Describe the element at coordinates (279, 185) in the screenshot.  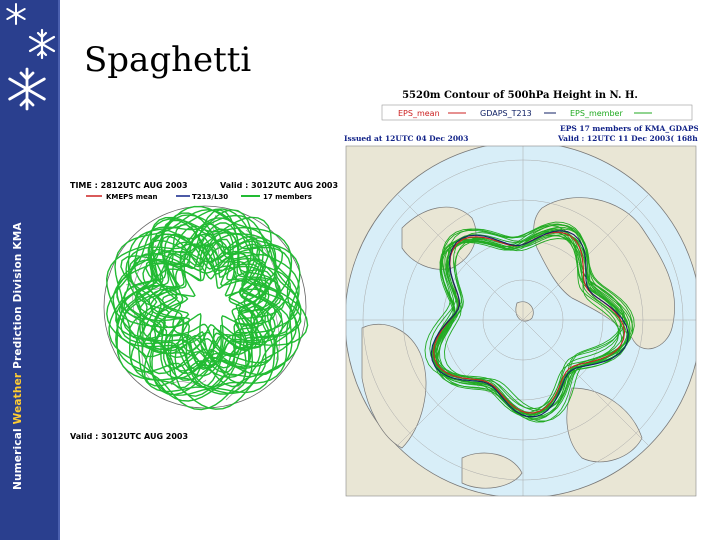
I see `left-valid-label: Valid : 3012UTC AUG 2003` at that location.